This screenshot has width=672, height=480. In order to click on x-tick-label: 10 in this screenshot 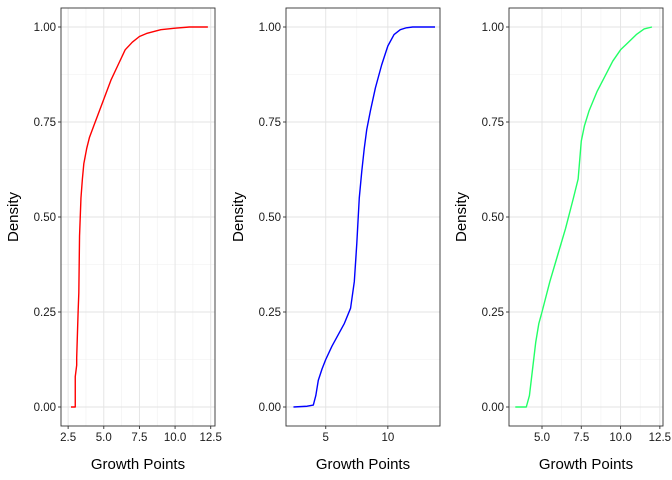, I will do `click(387, 438)`.